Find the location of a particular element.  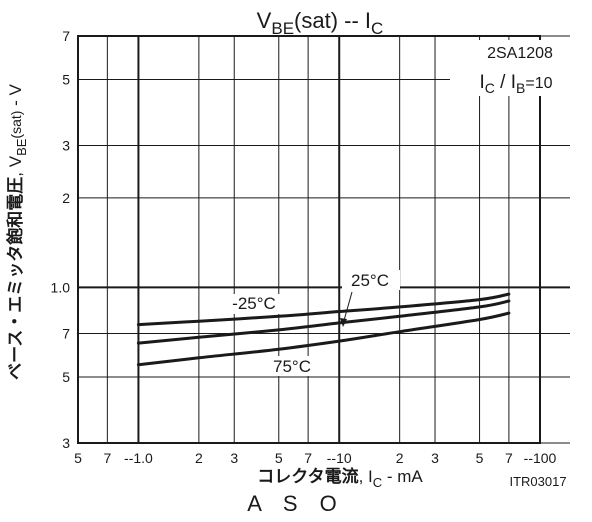

y-axis-label: ベース・エミッタ飽和電圧, VBE(sat) - V is located at coordinates (17, 231).